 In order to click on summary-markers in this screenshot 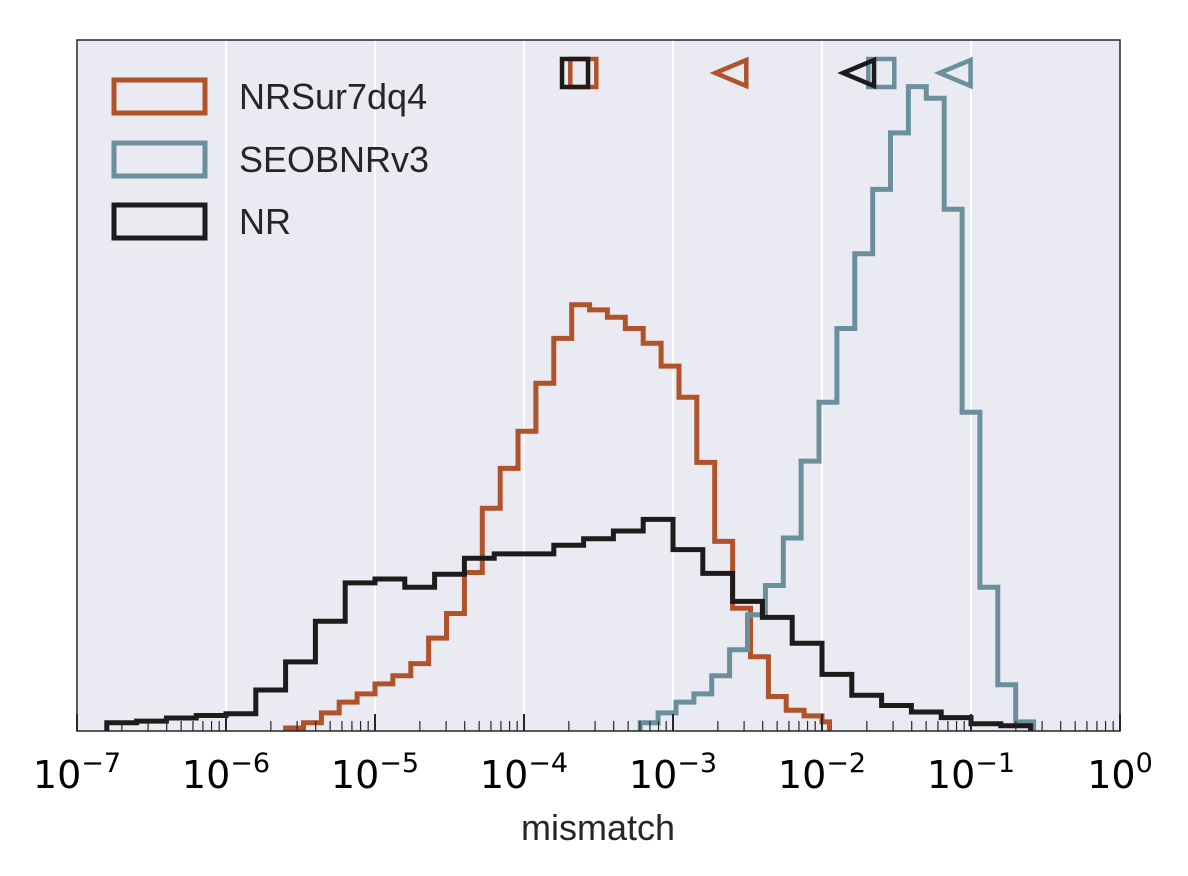, I will do `click(766, 73)`.